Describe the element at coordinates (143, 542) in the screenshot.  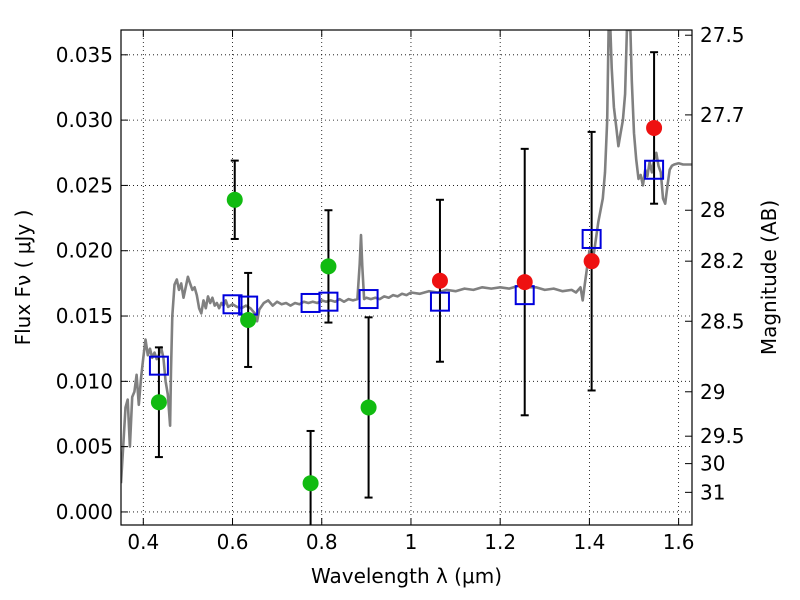
I see `x-tick-label: 0.4` at that location.